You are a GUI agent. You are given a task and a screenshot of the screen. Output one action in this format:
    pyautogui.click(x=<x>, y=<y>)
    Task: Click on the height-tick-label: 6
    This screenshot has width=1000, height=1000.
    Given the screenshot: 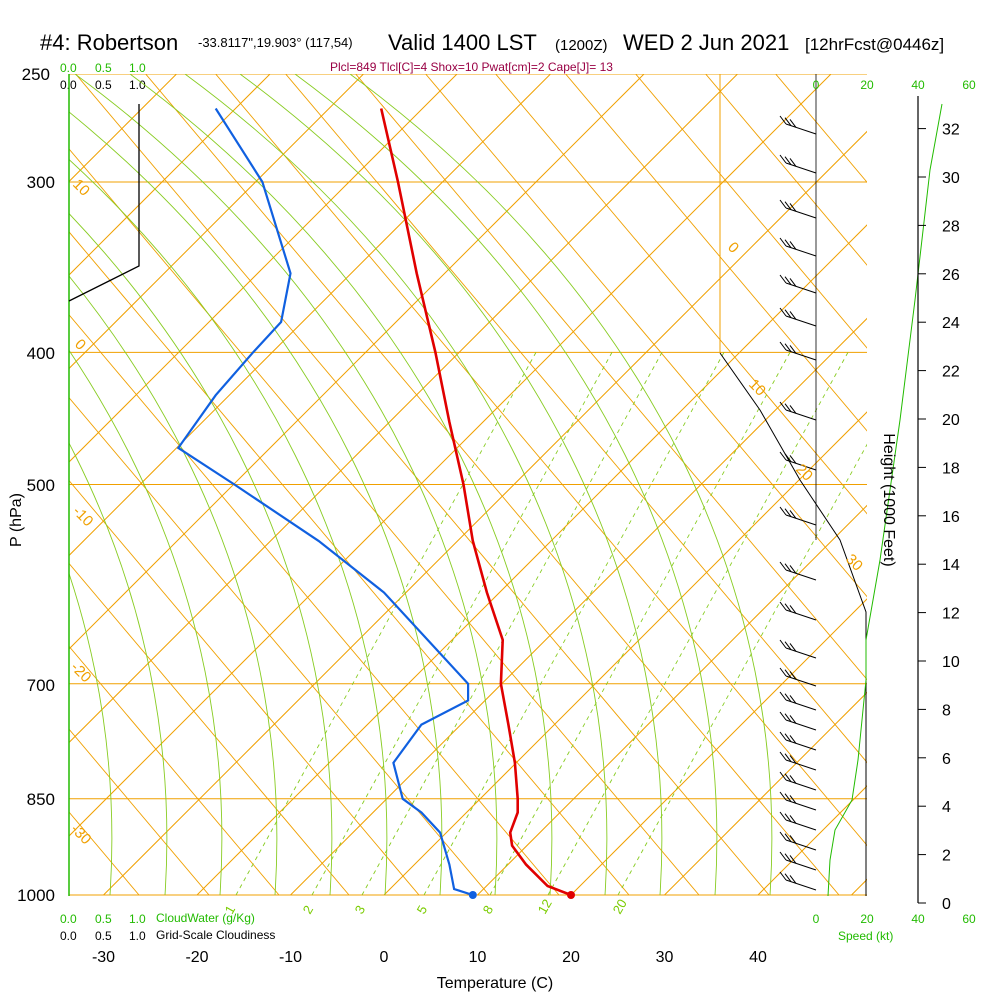 What is the action you would take?
    pyautogui.click(x=946, y=759)
    